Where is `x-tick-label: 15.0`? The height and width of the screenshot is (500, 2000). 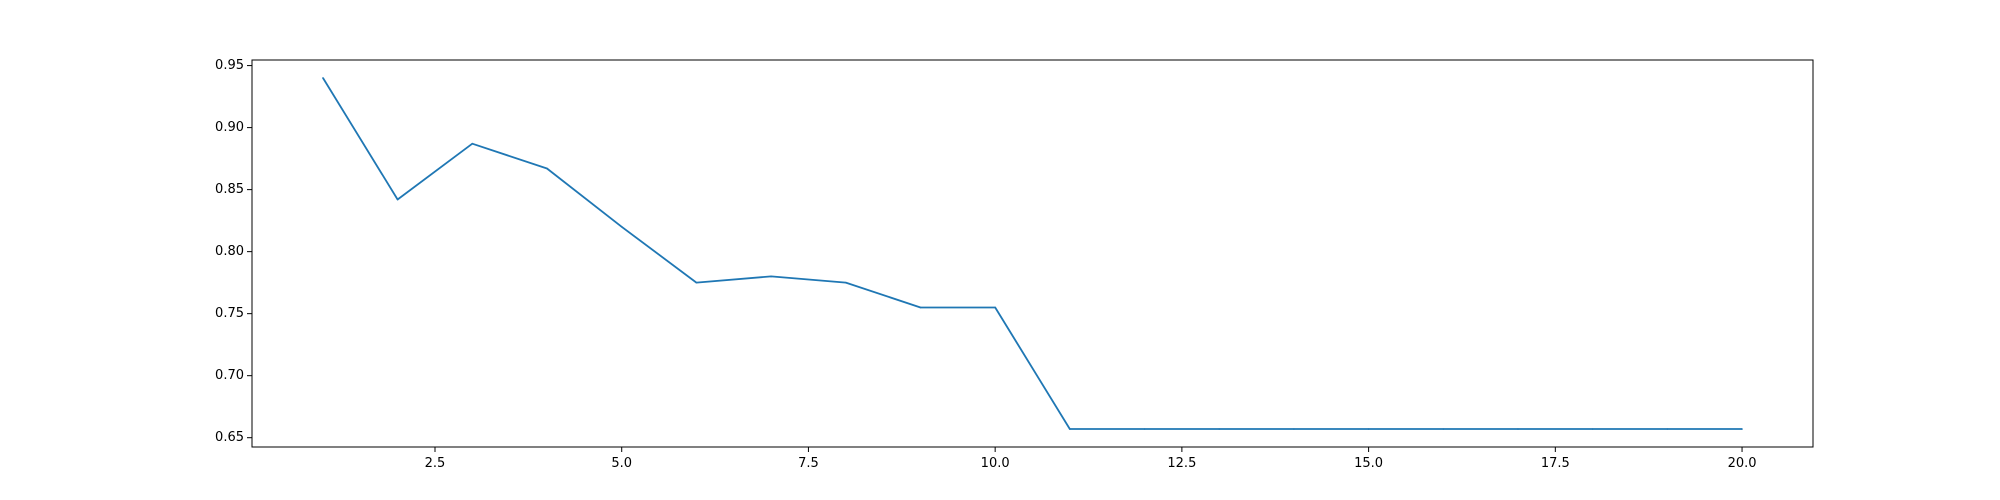 x-tick-label: 15.0 is located at coordinates (1368, 463).